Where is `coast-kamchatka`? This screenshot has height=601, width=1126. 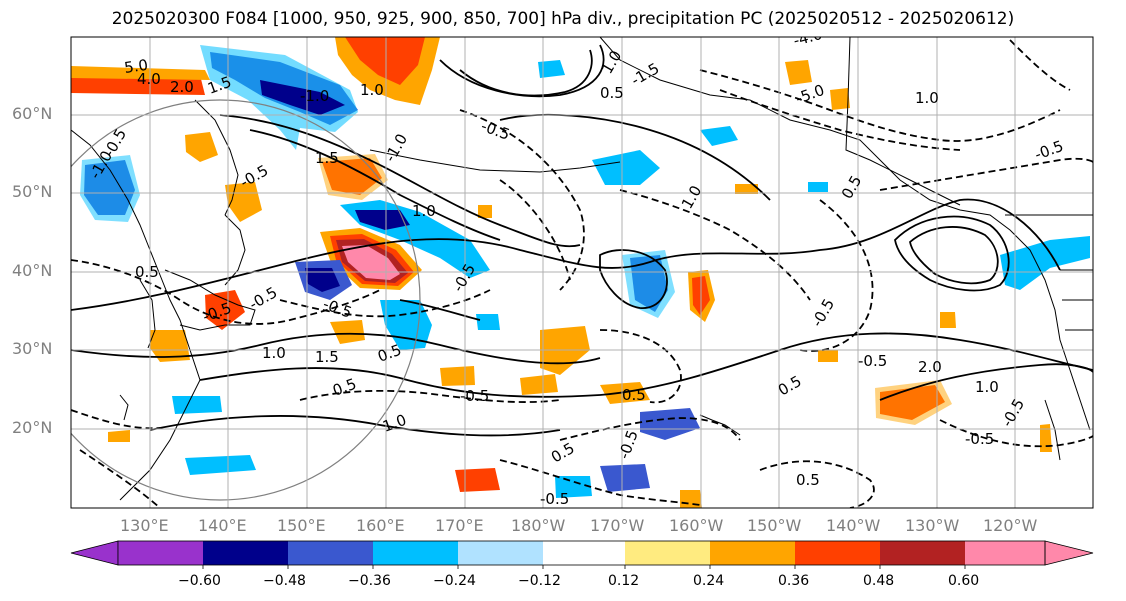 coast-kamchatka is located at coordinates (216, 157).